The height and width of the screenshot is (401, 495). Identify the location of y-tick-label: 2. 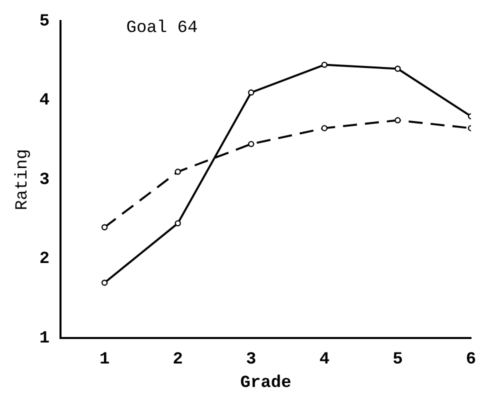
(44, 260).